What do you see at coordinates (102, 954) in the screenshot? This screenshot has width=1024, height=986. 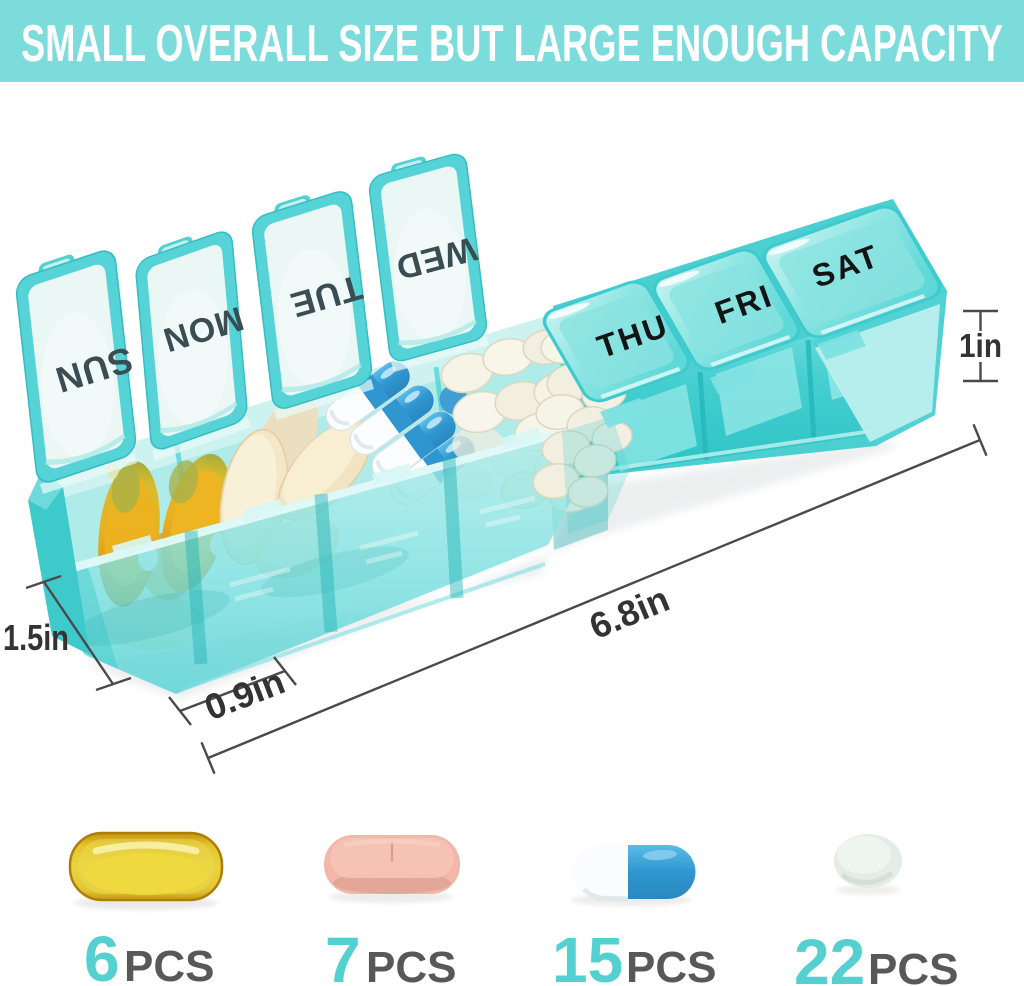 I see `svg-text: 6` at bounding box center [102, 954].